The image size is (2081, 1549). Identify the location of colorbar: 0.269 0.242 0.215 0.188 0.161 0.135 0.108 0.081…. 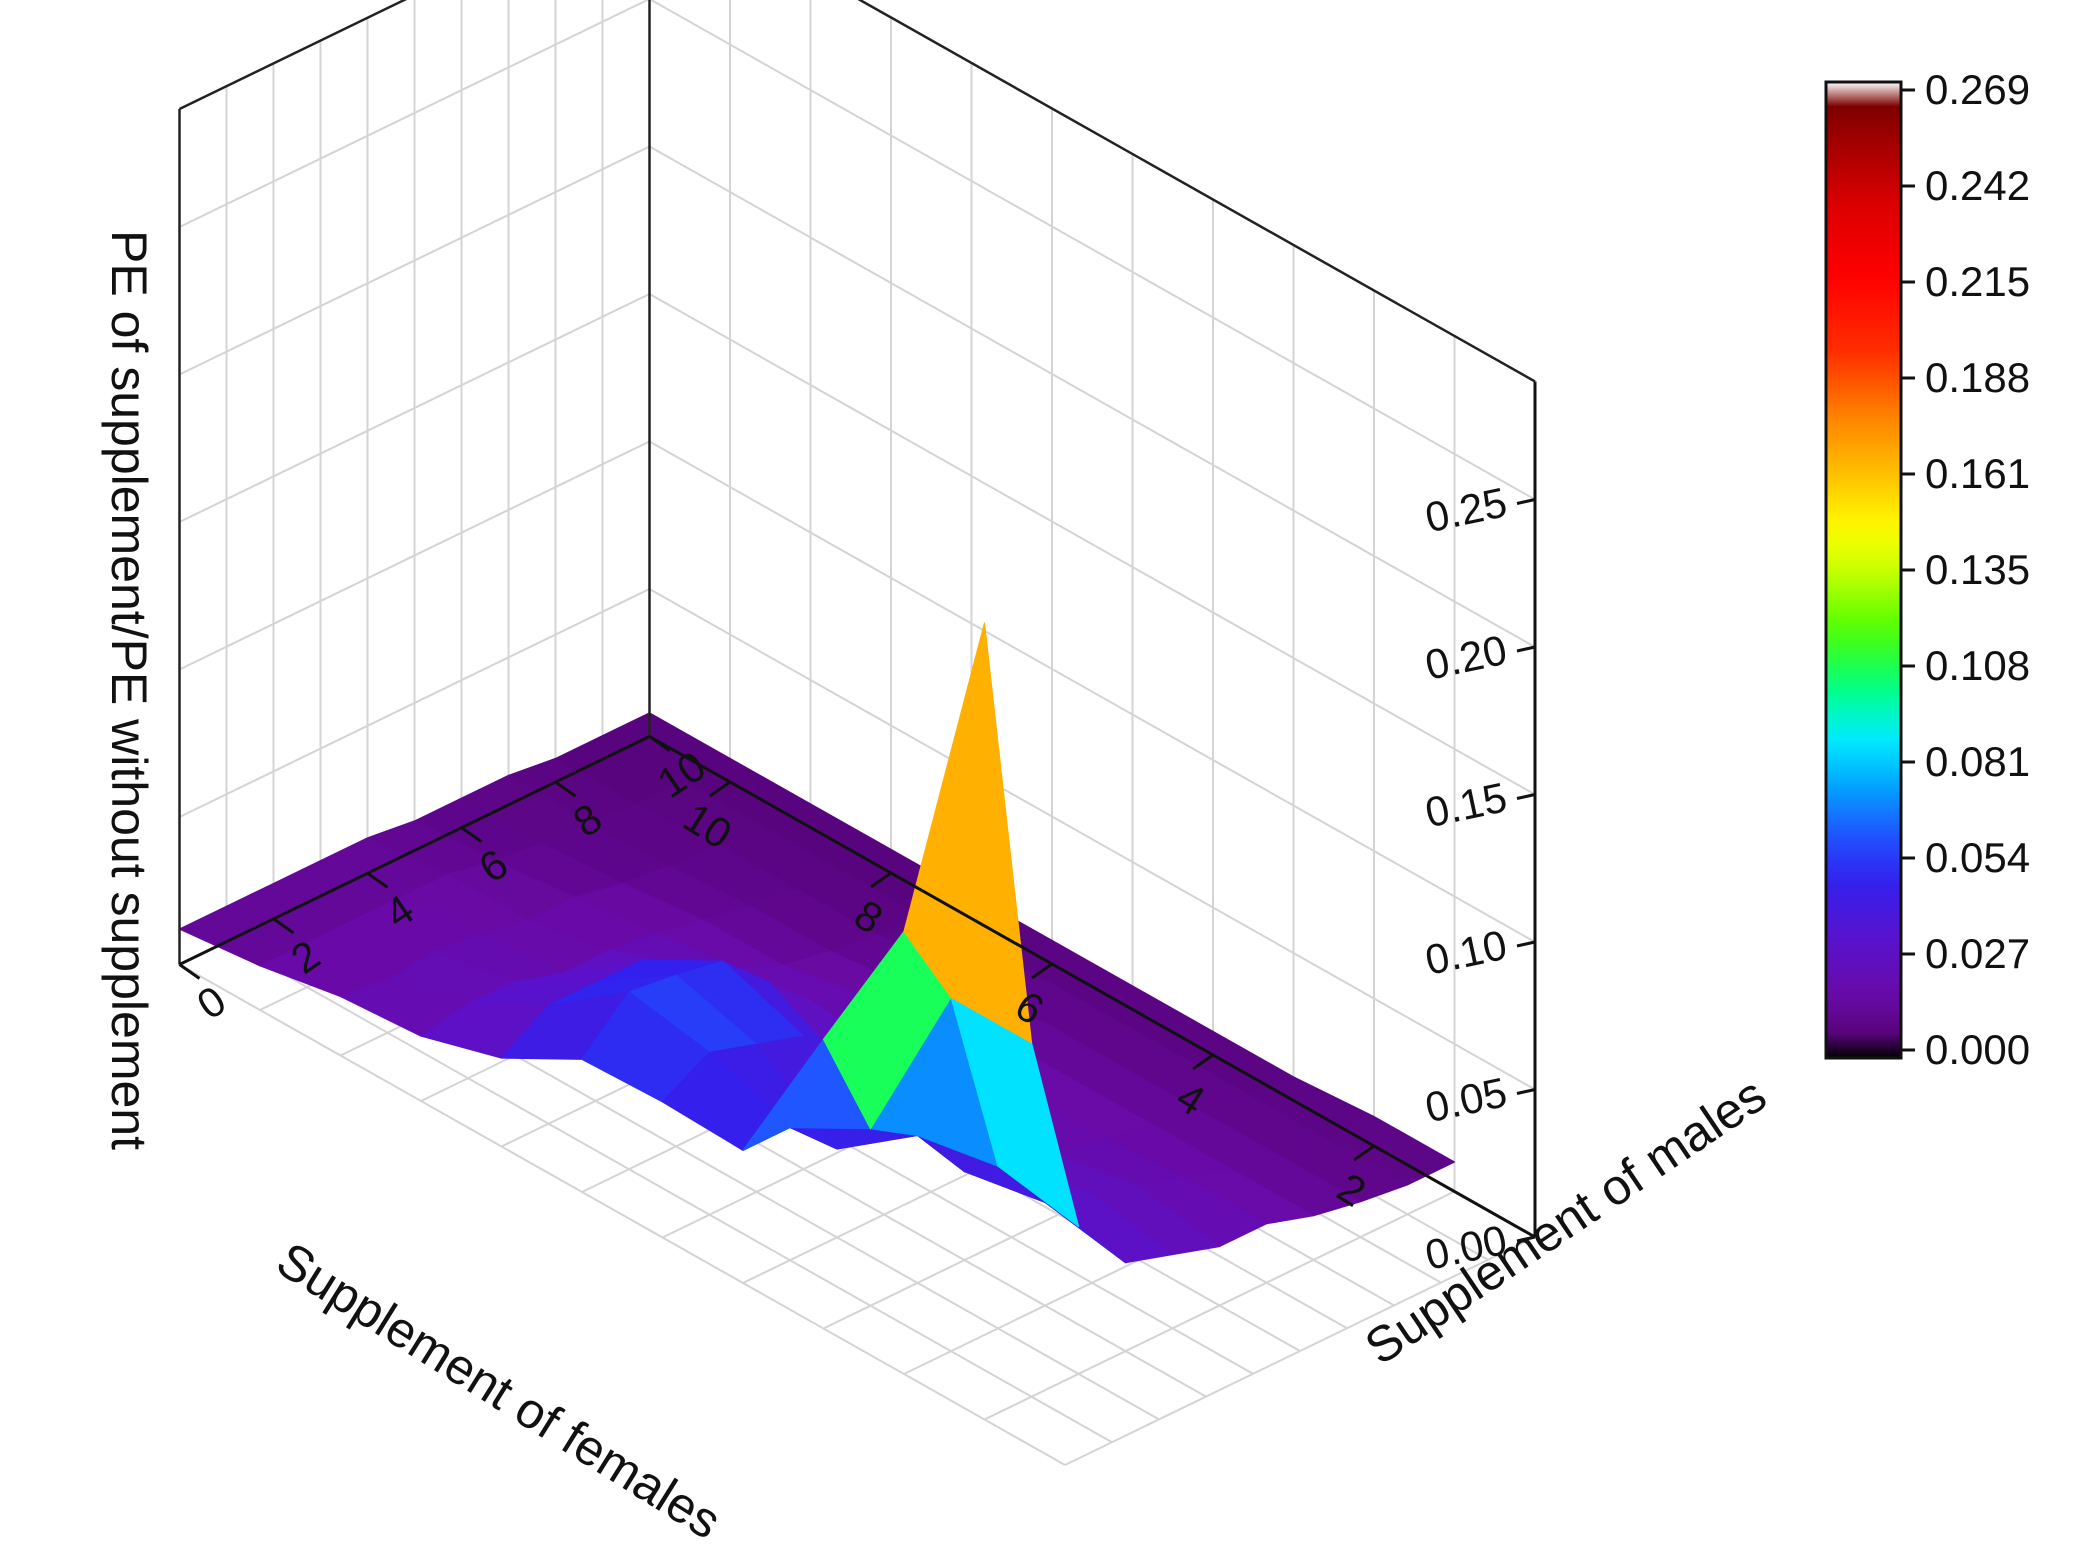
(1927, 569).